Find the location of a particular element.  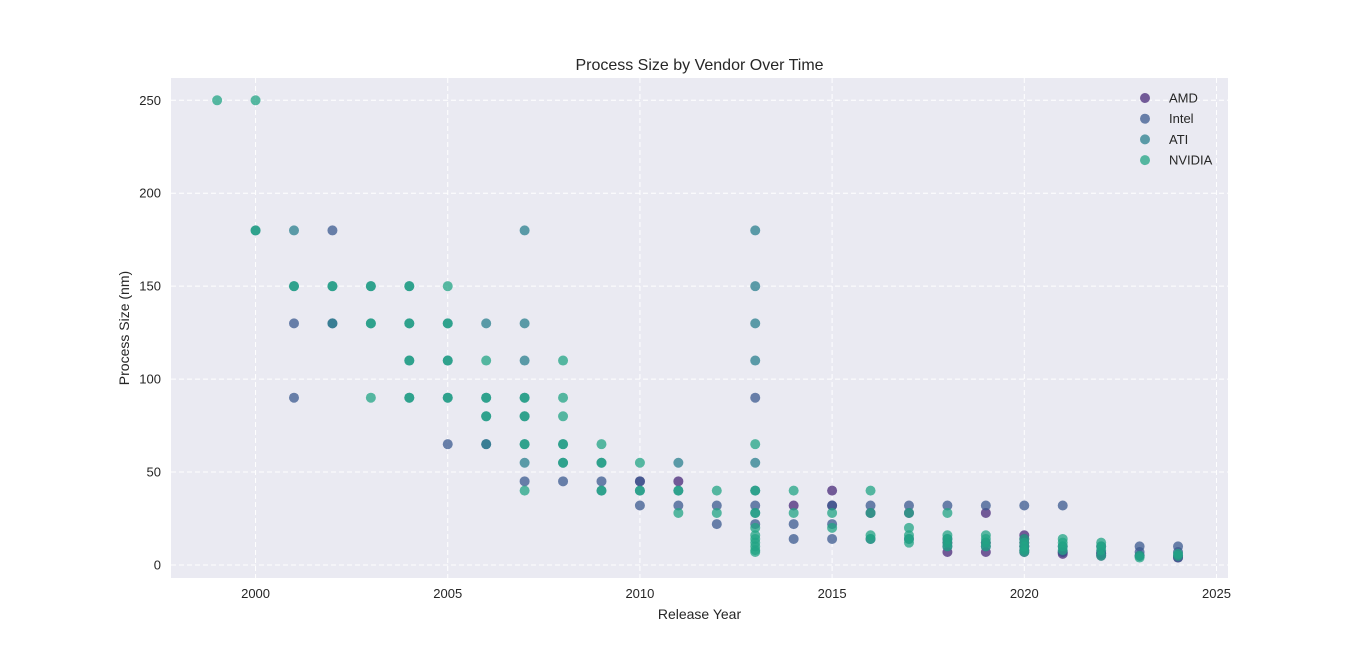

x-tick-label: 2005 is located at coordinates (447, 593).